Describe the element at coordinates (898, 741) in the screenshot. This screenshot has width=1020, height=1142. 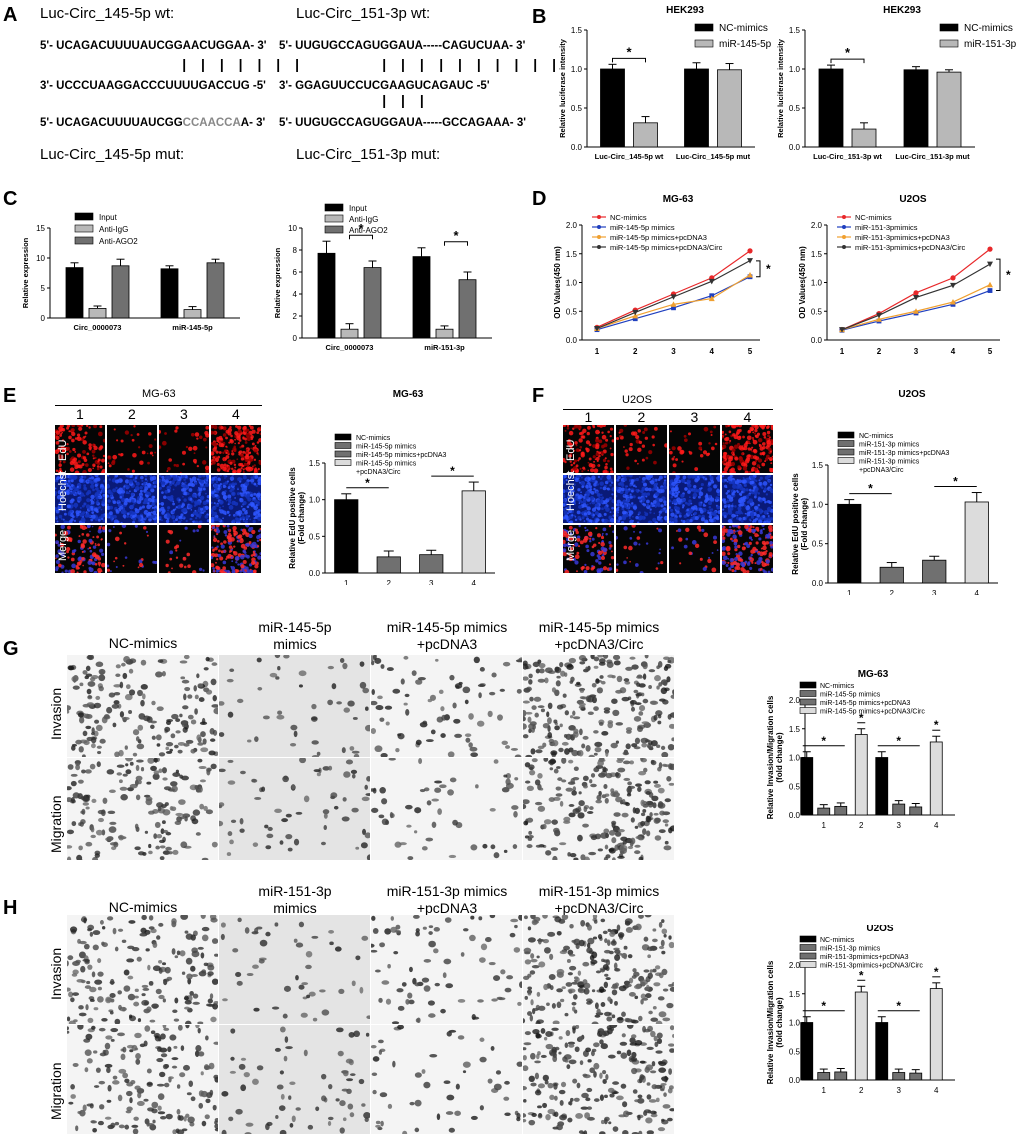
I see `significance-star: *` at that location.